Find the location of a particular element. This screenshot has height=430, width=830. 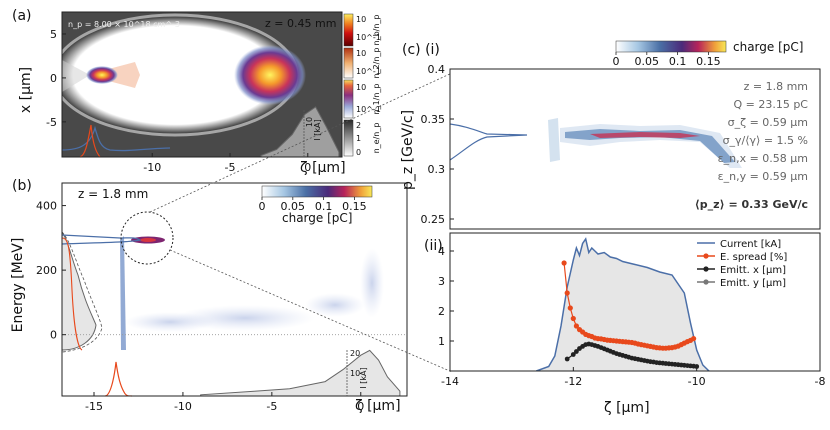

panel-a-ytick-label: 5 is located at coordinates (53, 34).